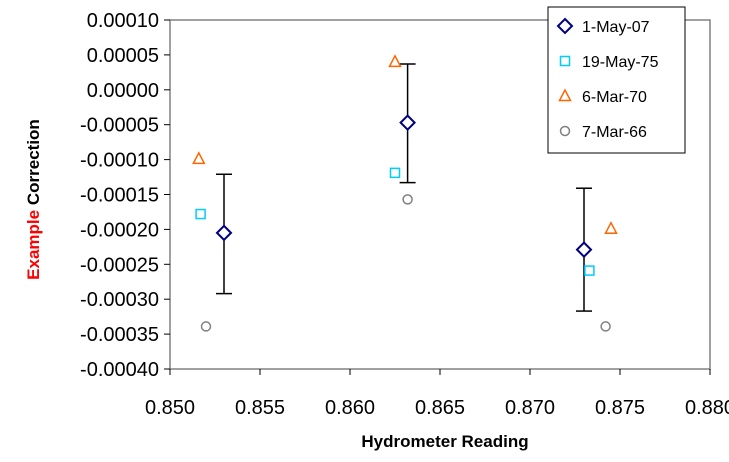 This screenshot has width=729, height=462. What do you see at coordinates (119, 335) in the screenshot?
I see `y-tick-label: -0.00035` at bounding box center [119, 335].